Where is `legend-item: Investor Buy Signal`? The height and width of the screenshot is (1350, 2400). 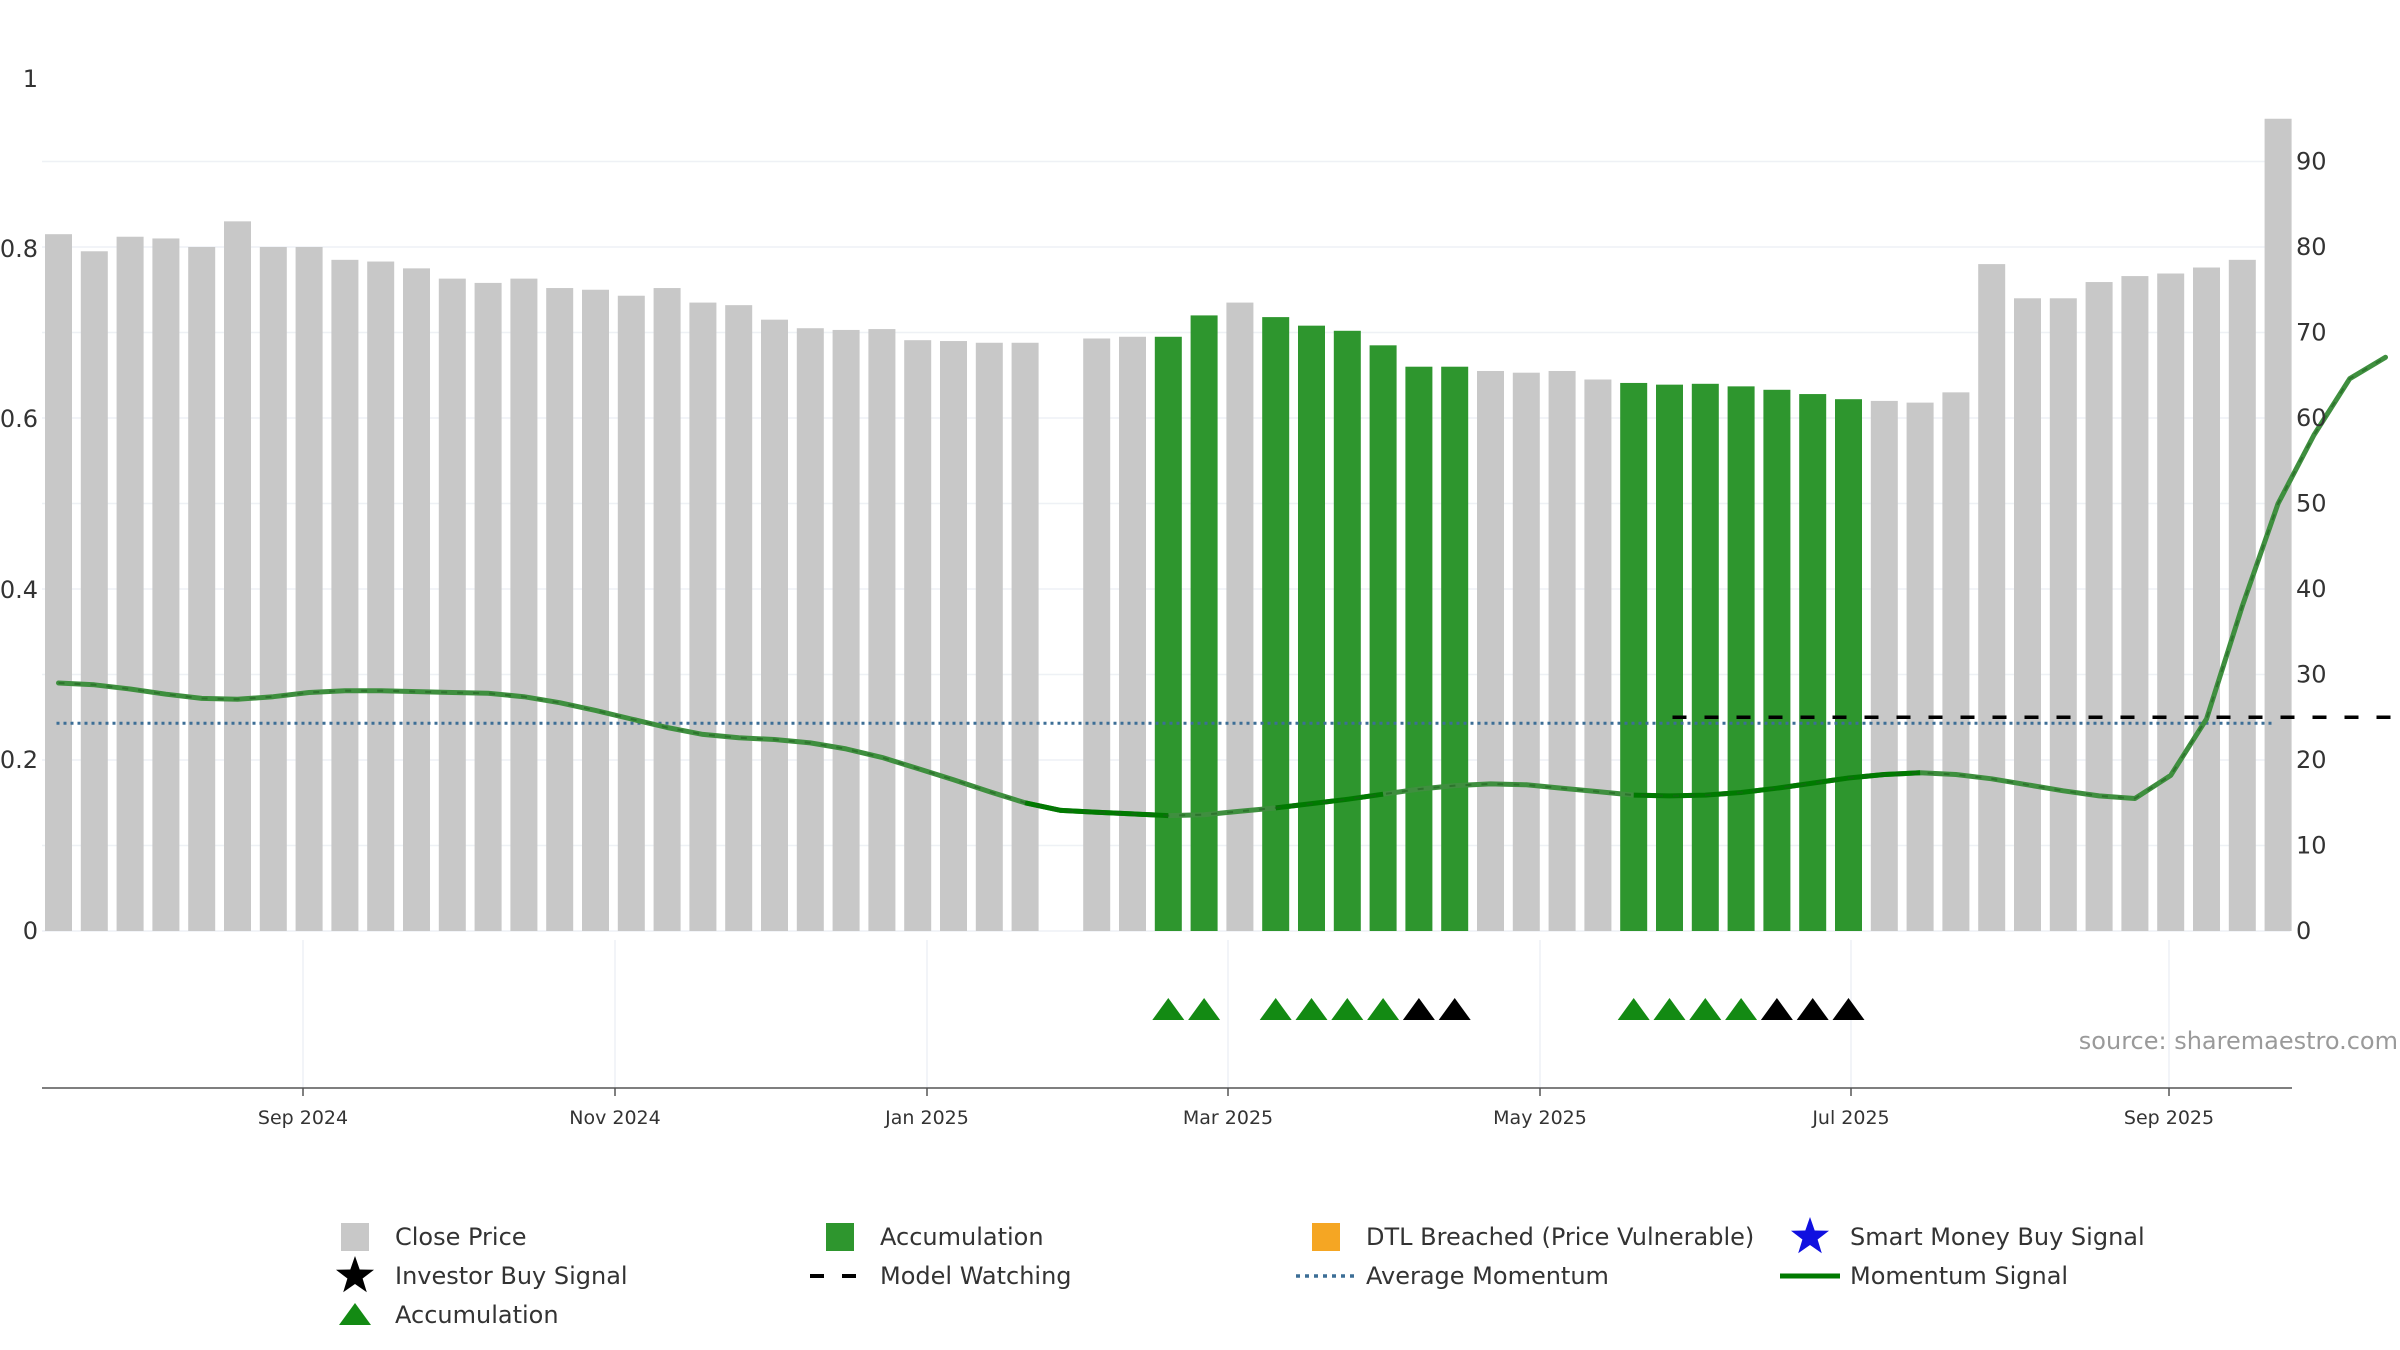 legend-item: Investor Buy Signal is located at coordinates (482, 1274).